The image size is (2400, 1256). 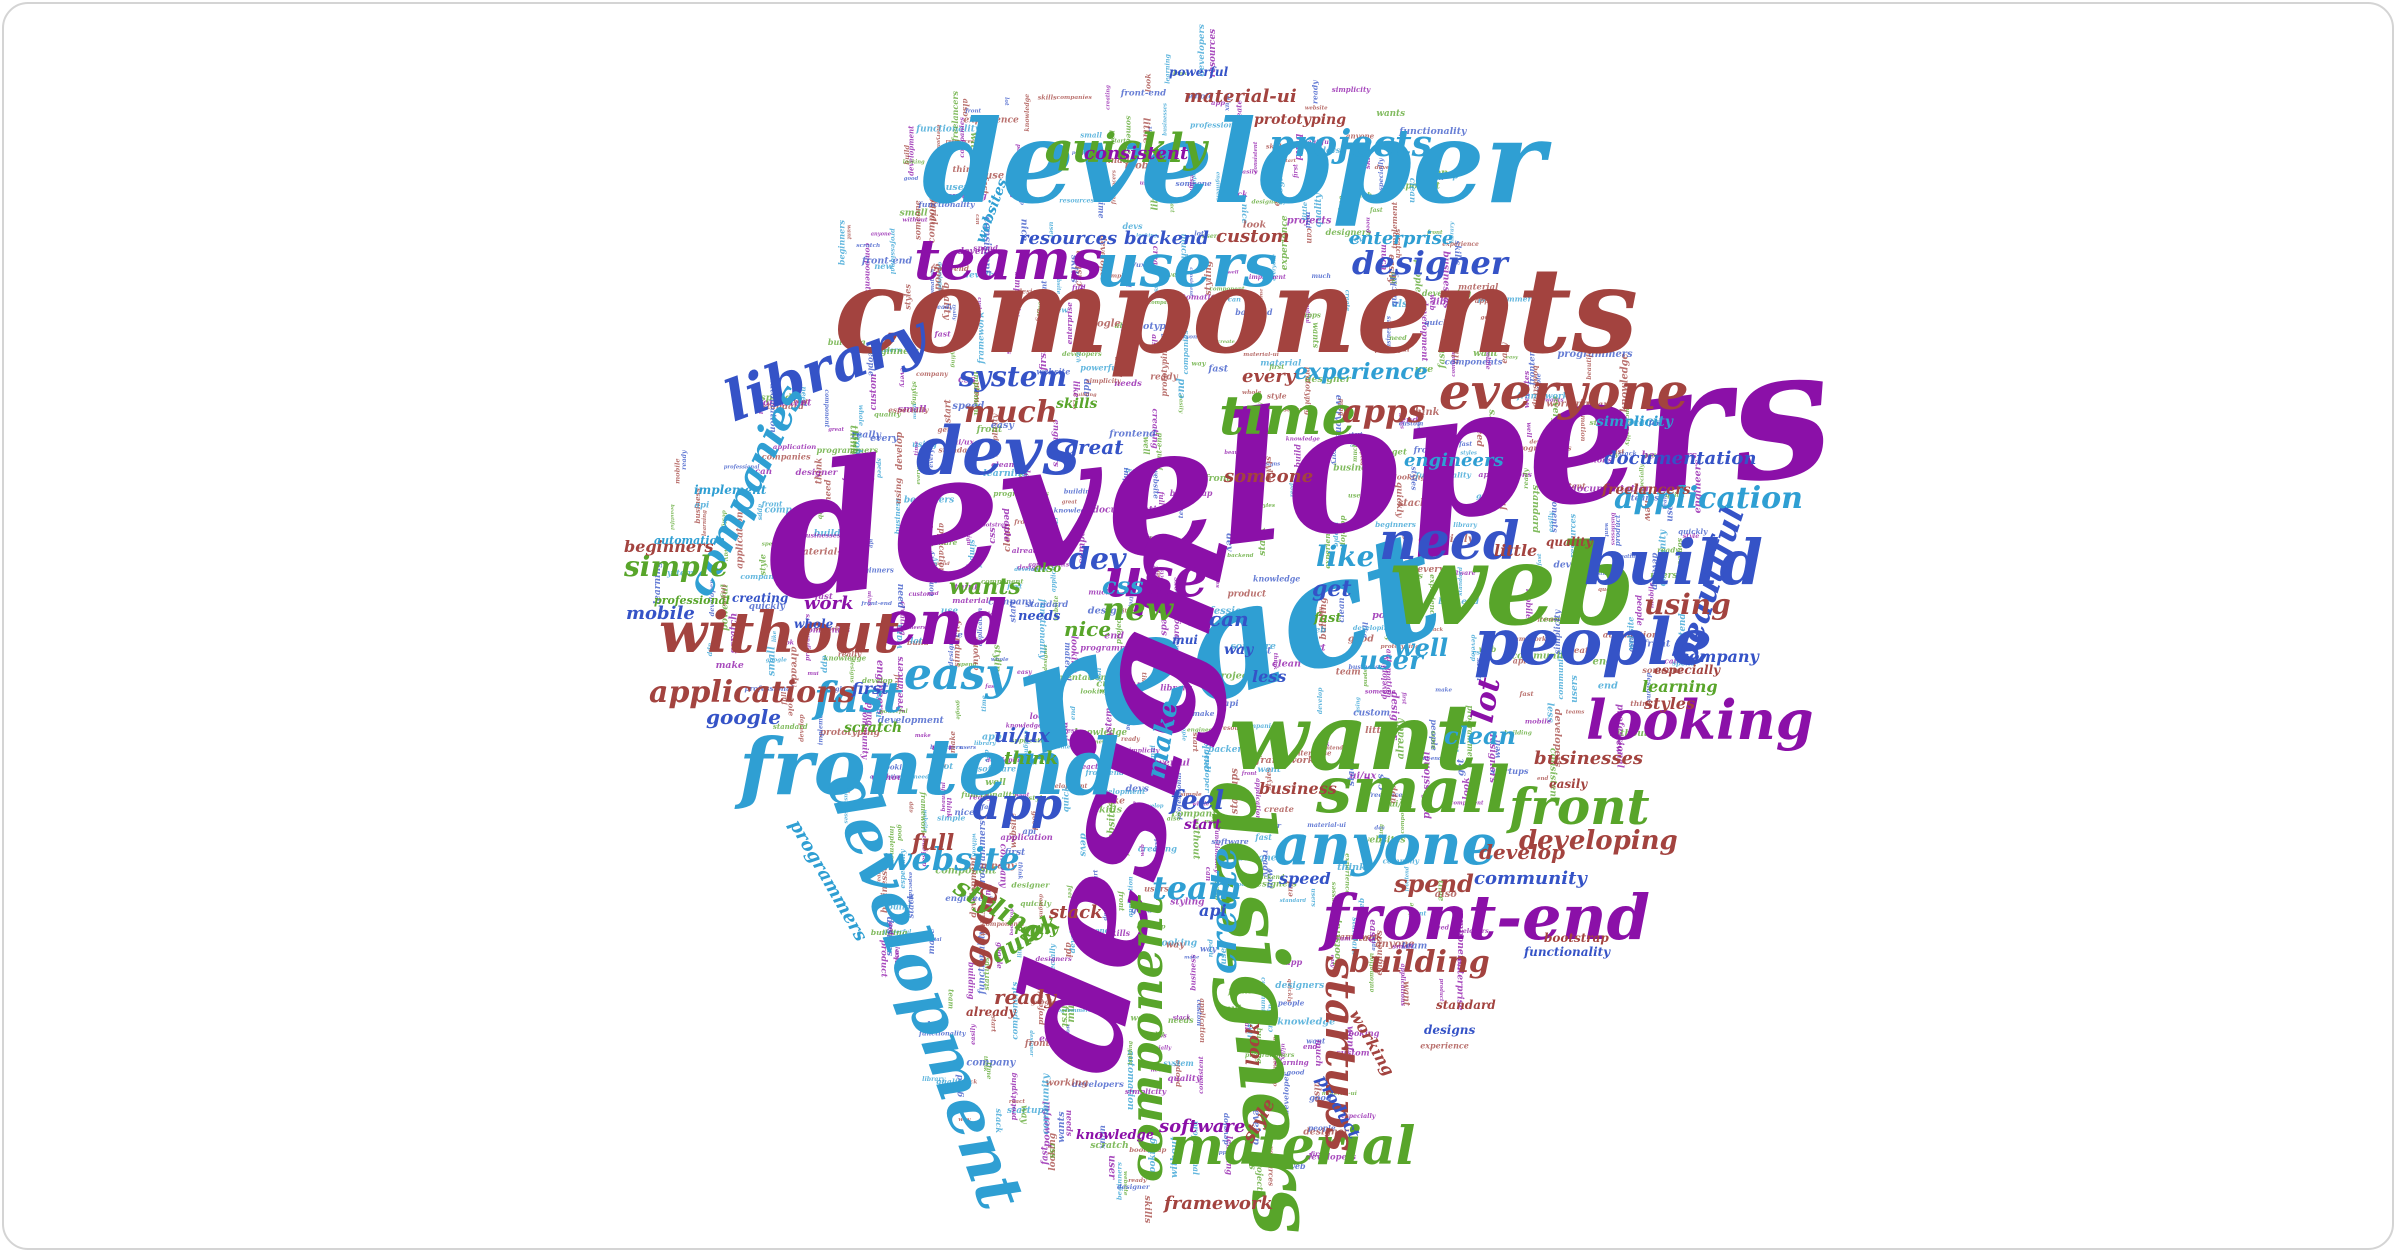 What do you see at coordinates (1036, 930) in the screenshot?
I see `word-really: really` at bounding box center [1036, 930].